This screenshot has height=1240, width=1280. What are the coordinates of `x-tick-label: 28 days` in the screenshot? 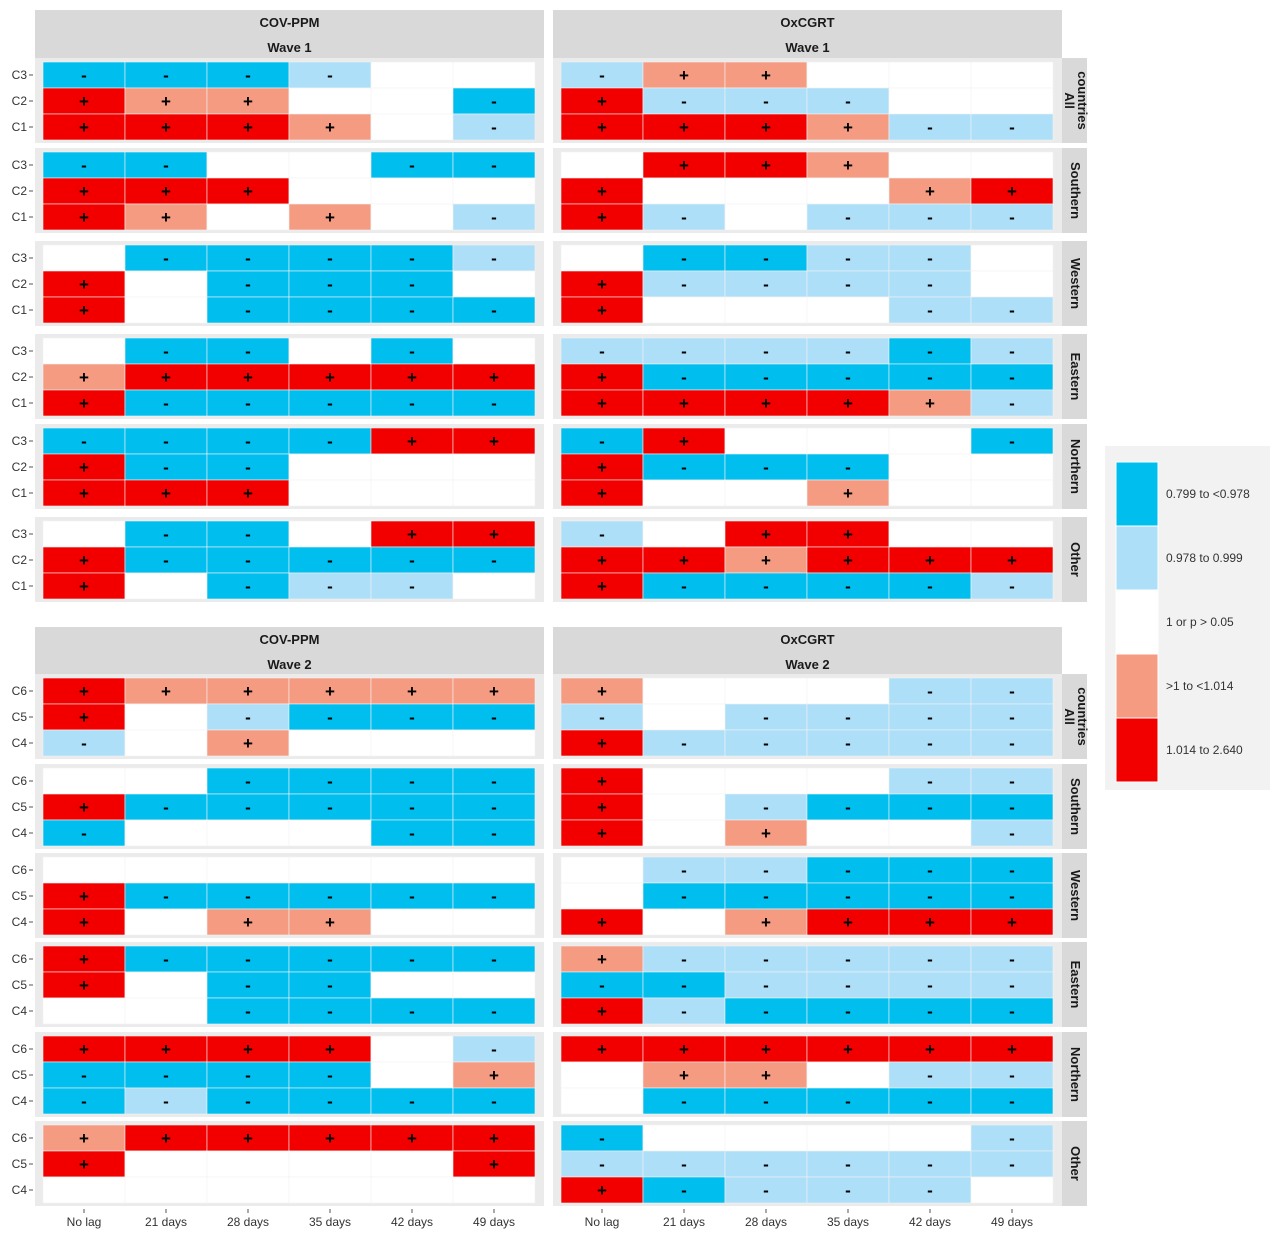 It's located at (766, 1222).